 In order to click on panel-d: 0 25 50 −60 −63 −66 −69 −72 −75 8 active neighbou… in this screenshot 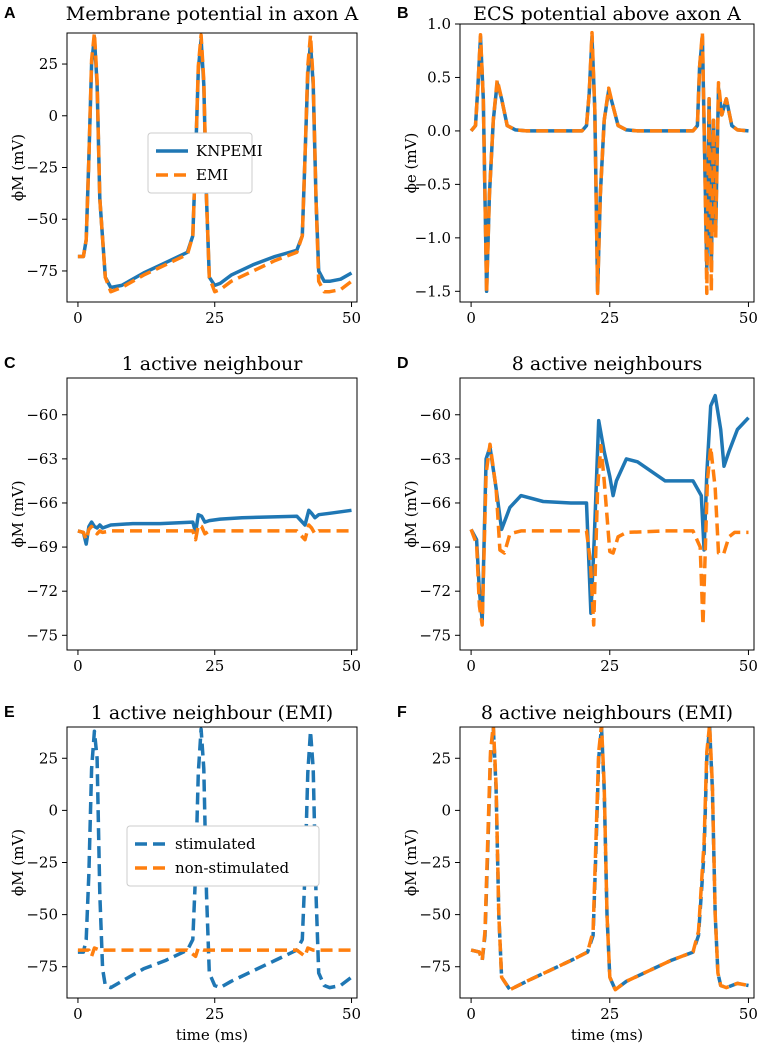, I will do `click(577, 514)`.